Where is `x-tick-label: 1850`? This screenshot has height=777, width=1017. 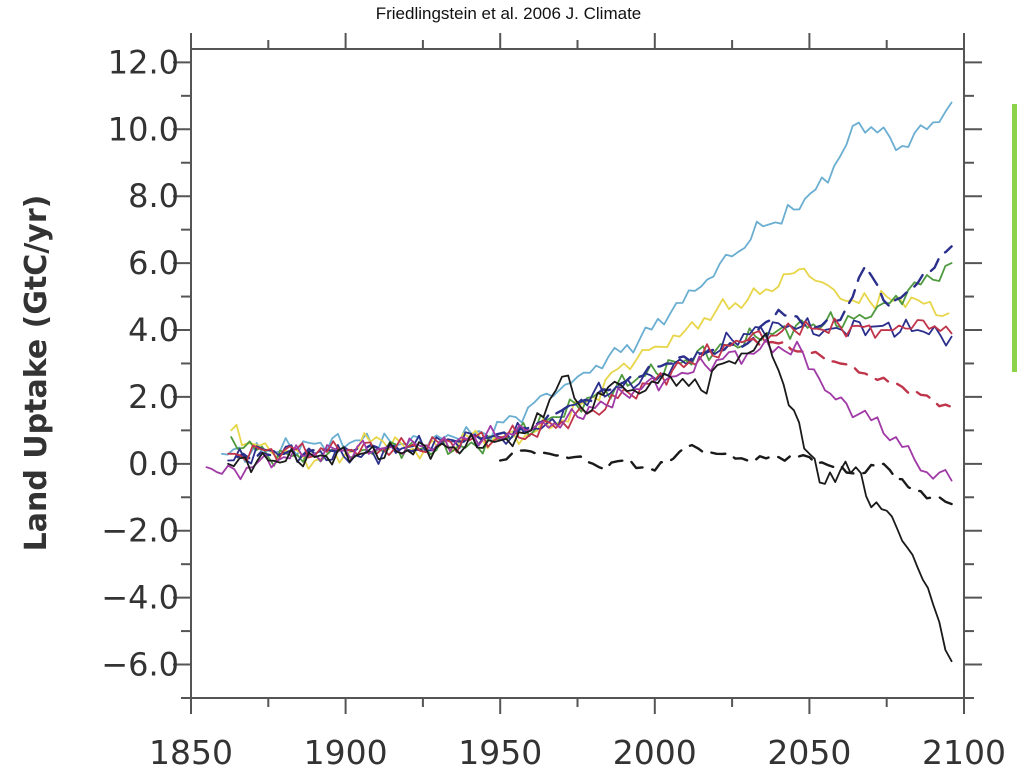 x-tick-label: 1850 is located at coordinates (191, 752).